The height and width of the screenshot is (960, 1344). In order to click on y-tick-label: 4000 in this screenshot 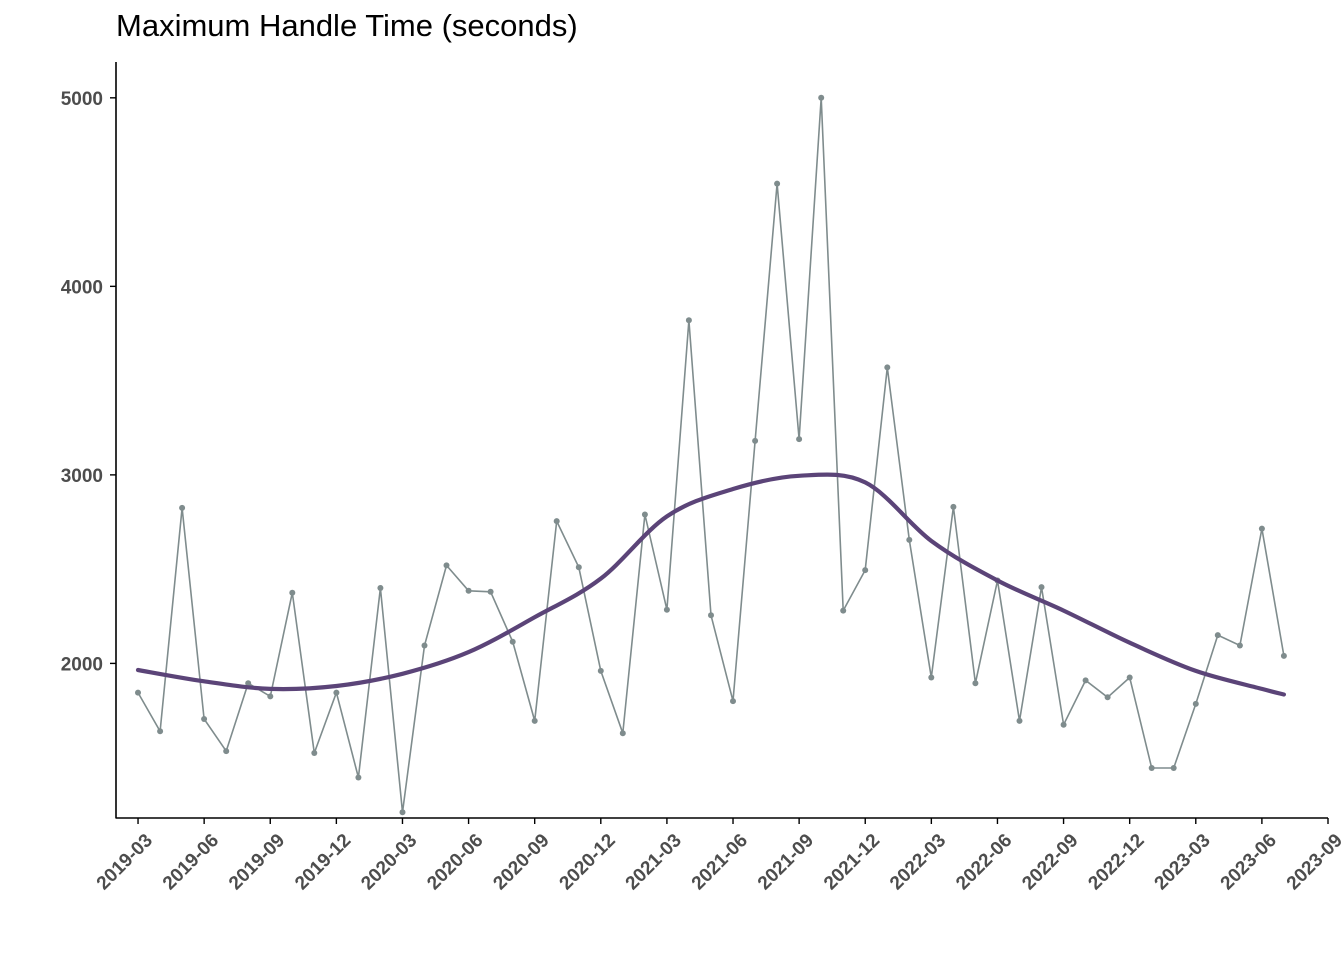, I will do `click(82, 287)`.